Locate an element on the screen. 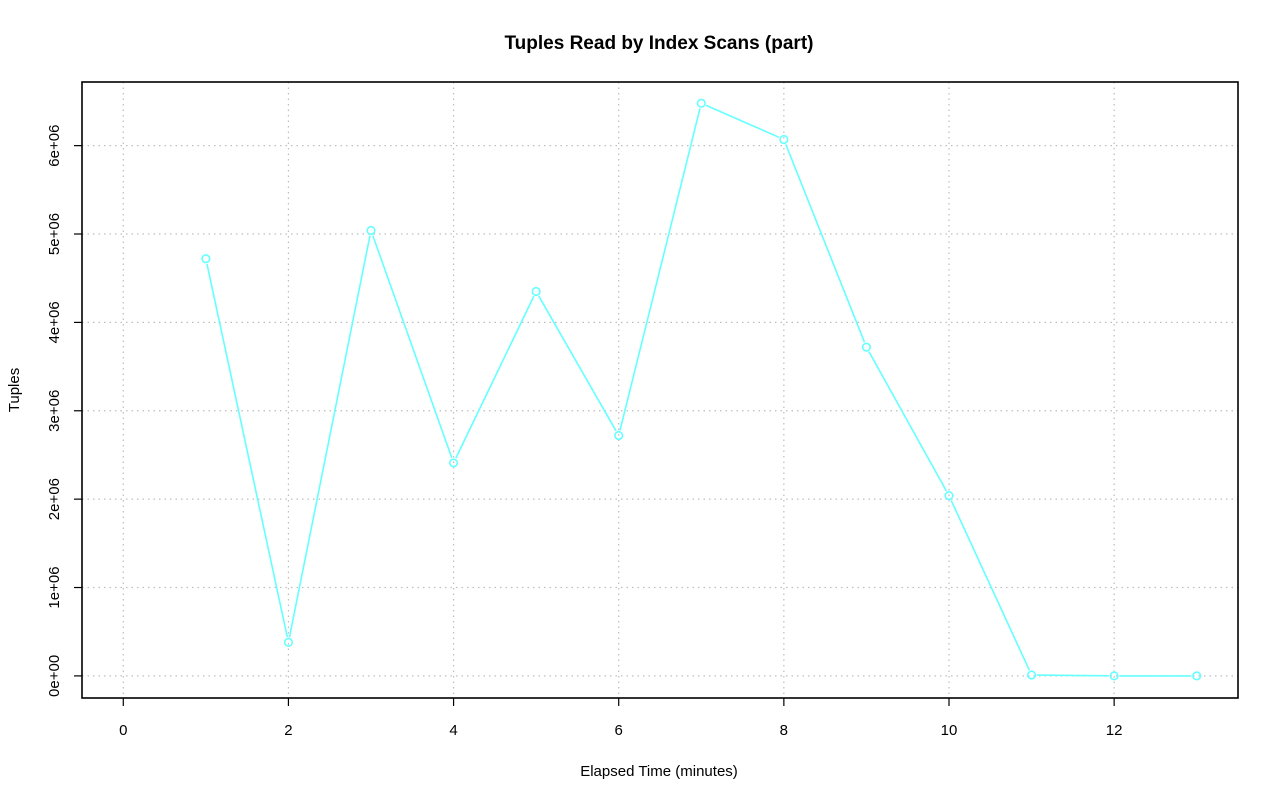 The width and height of the screenshot is (1280, 801). y-axis-label: Tuples is located at coordinates (14, 390).